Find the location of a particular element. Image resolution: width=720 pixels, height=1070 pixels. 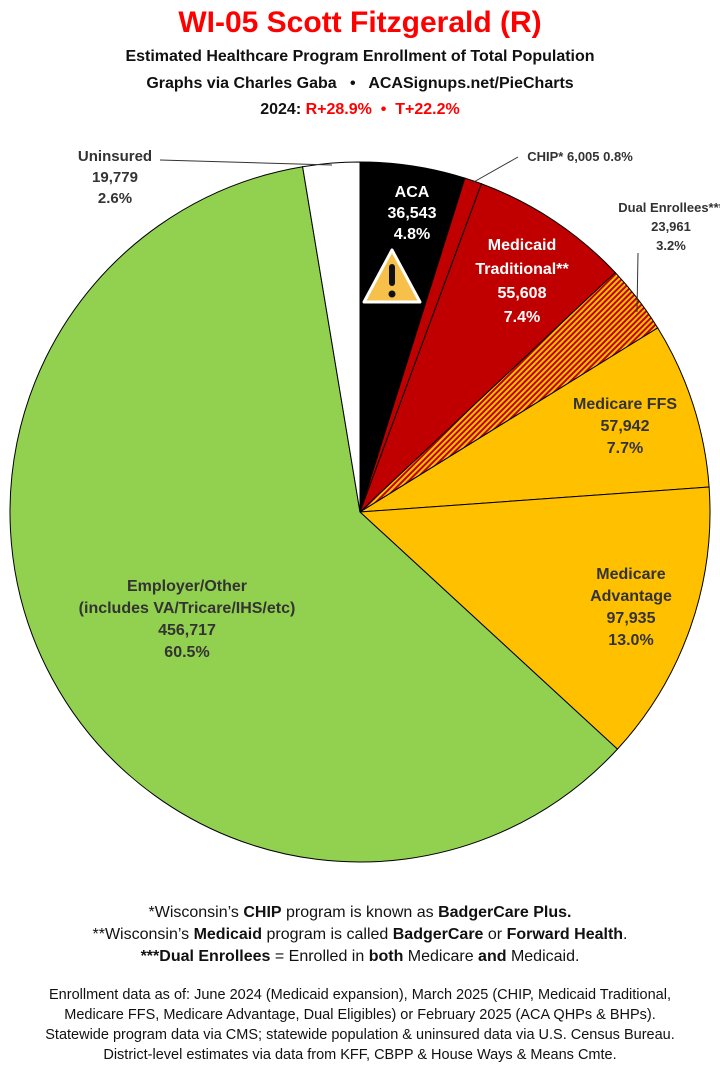

margin-line: 2024: R+28.9% • T+22.2% is located at coordinates (360, 110).